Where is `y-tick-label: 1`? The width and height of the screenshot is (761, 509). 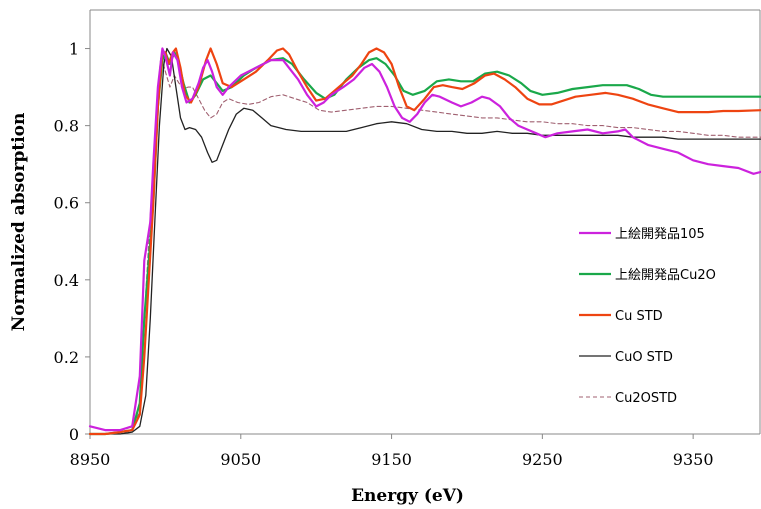
y-tick-label: 1 is located at coordinates (74, 49).